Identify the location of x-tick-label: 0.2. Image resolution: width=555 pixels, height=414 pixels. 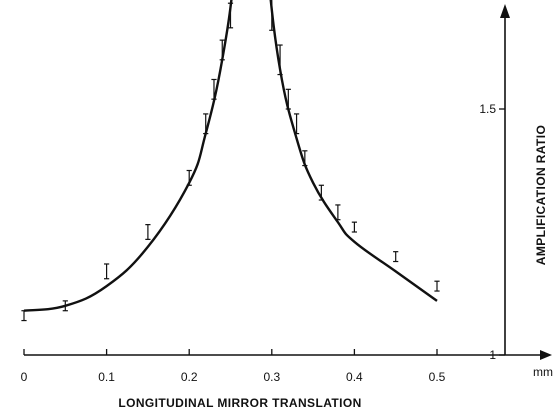
(189, 377).